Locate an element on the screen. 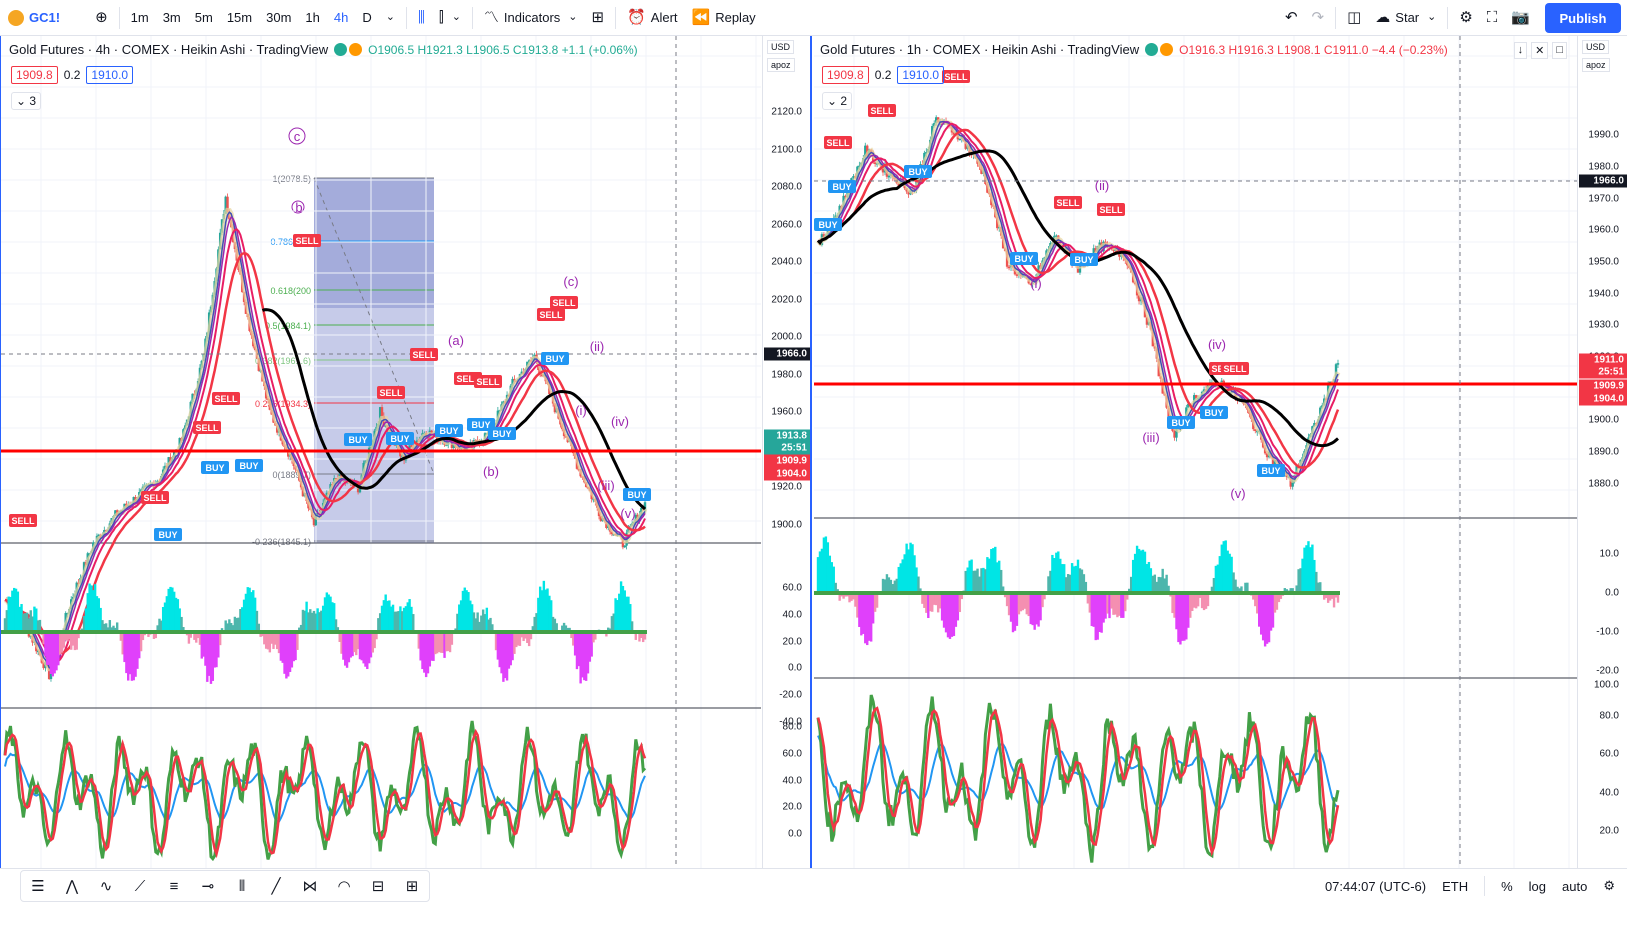 Image resolution: width=1627 pixels, height=935 pixels. alert-button: ⏰ Alert is located at coordinates (652, 18).